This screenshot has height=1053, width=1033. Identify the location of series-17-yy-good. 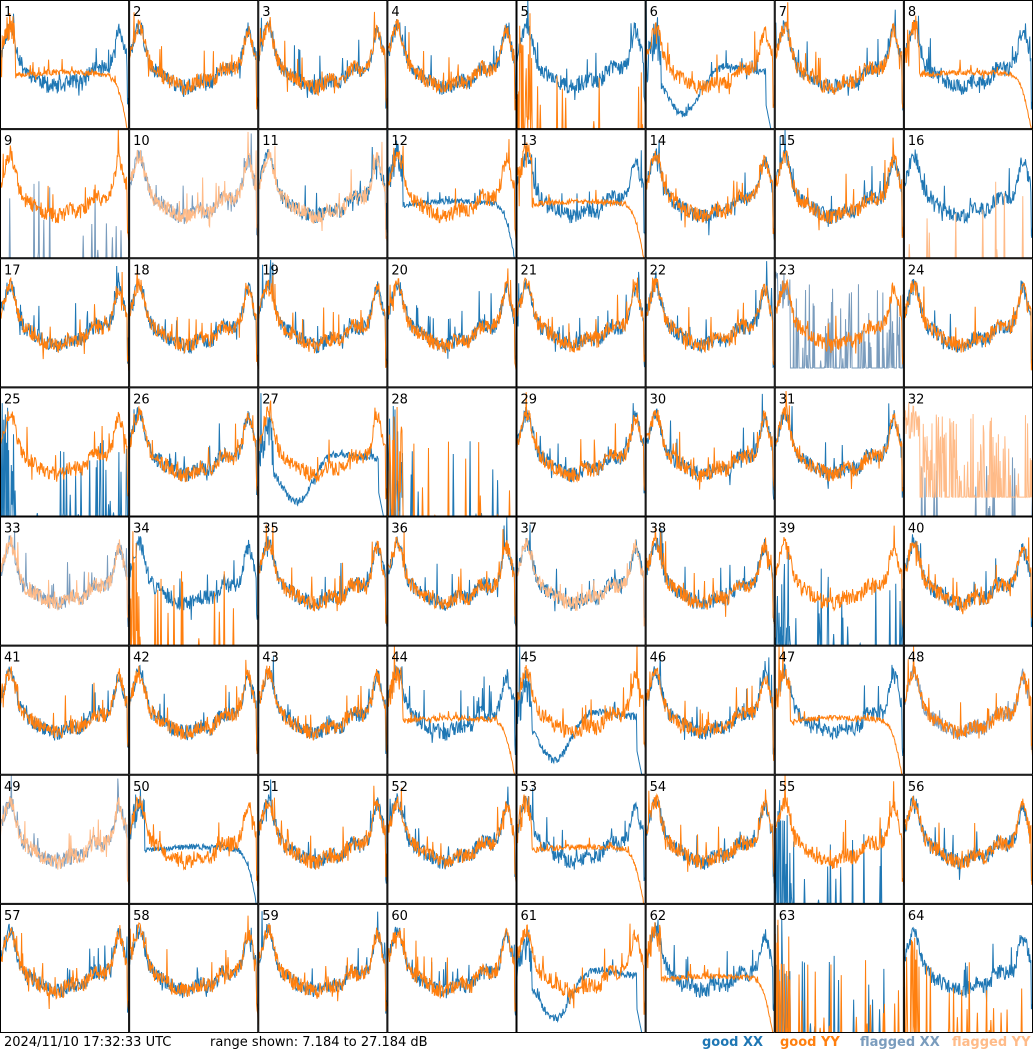
(65, 321).